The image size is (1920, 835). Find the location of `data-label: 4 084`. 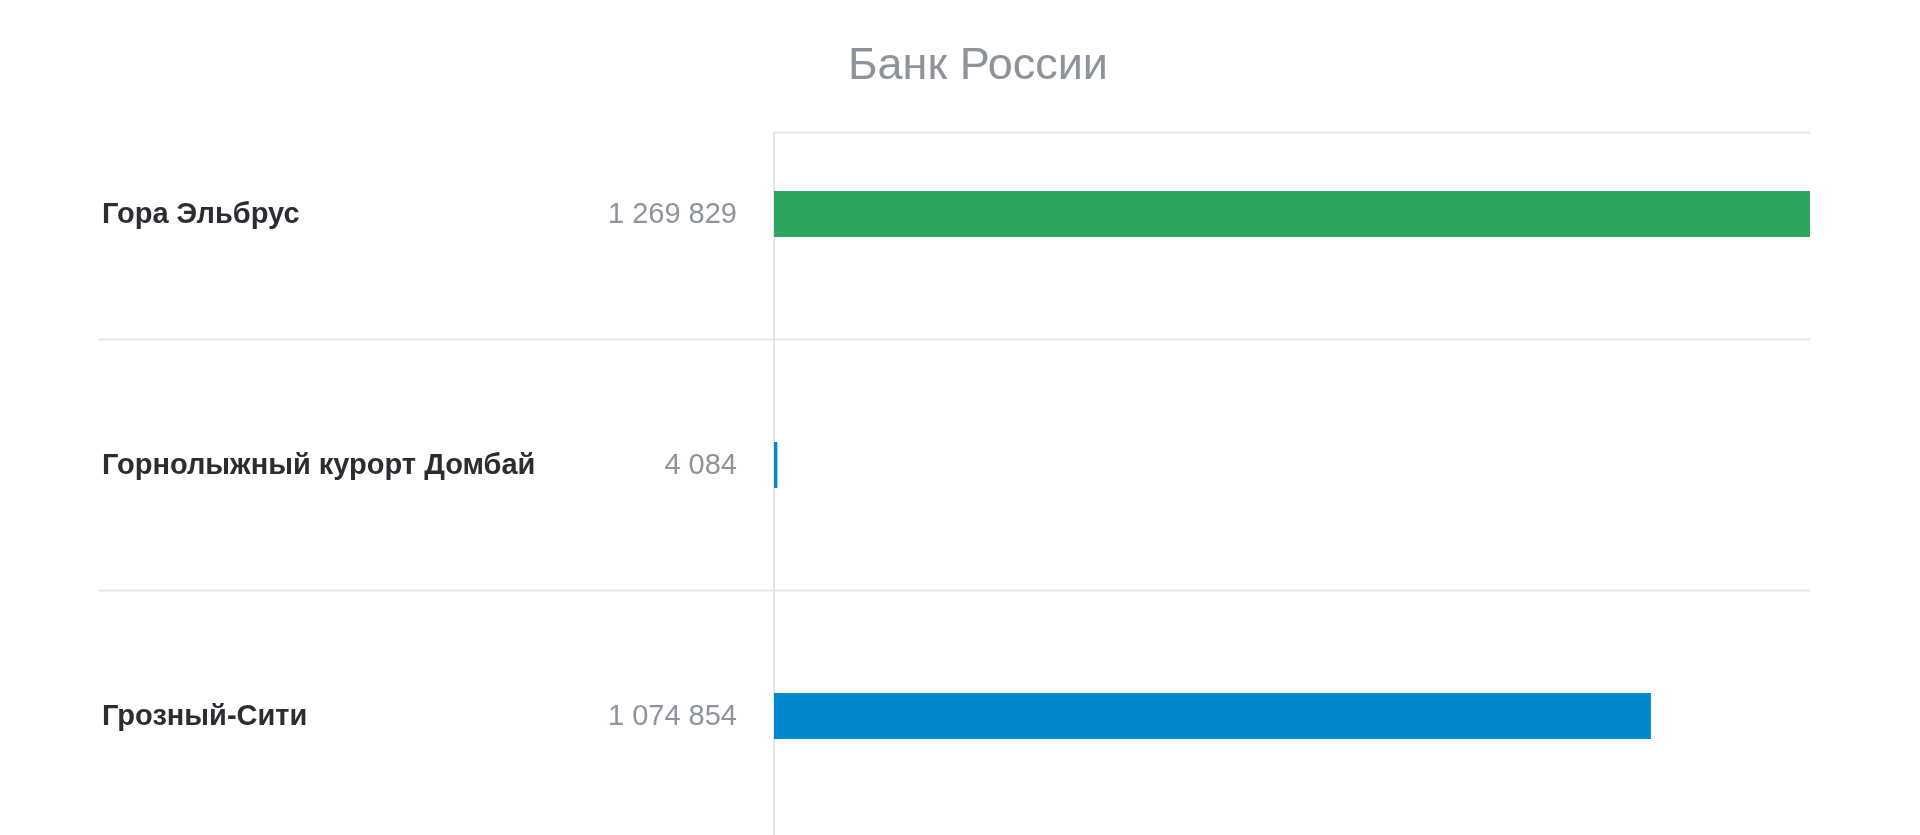

data-label: 4 084 is located at coordinates (700, 464).